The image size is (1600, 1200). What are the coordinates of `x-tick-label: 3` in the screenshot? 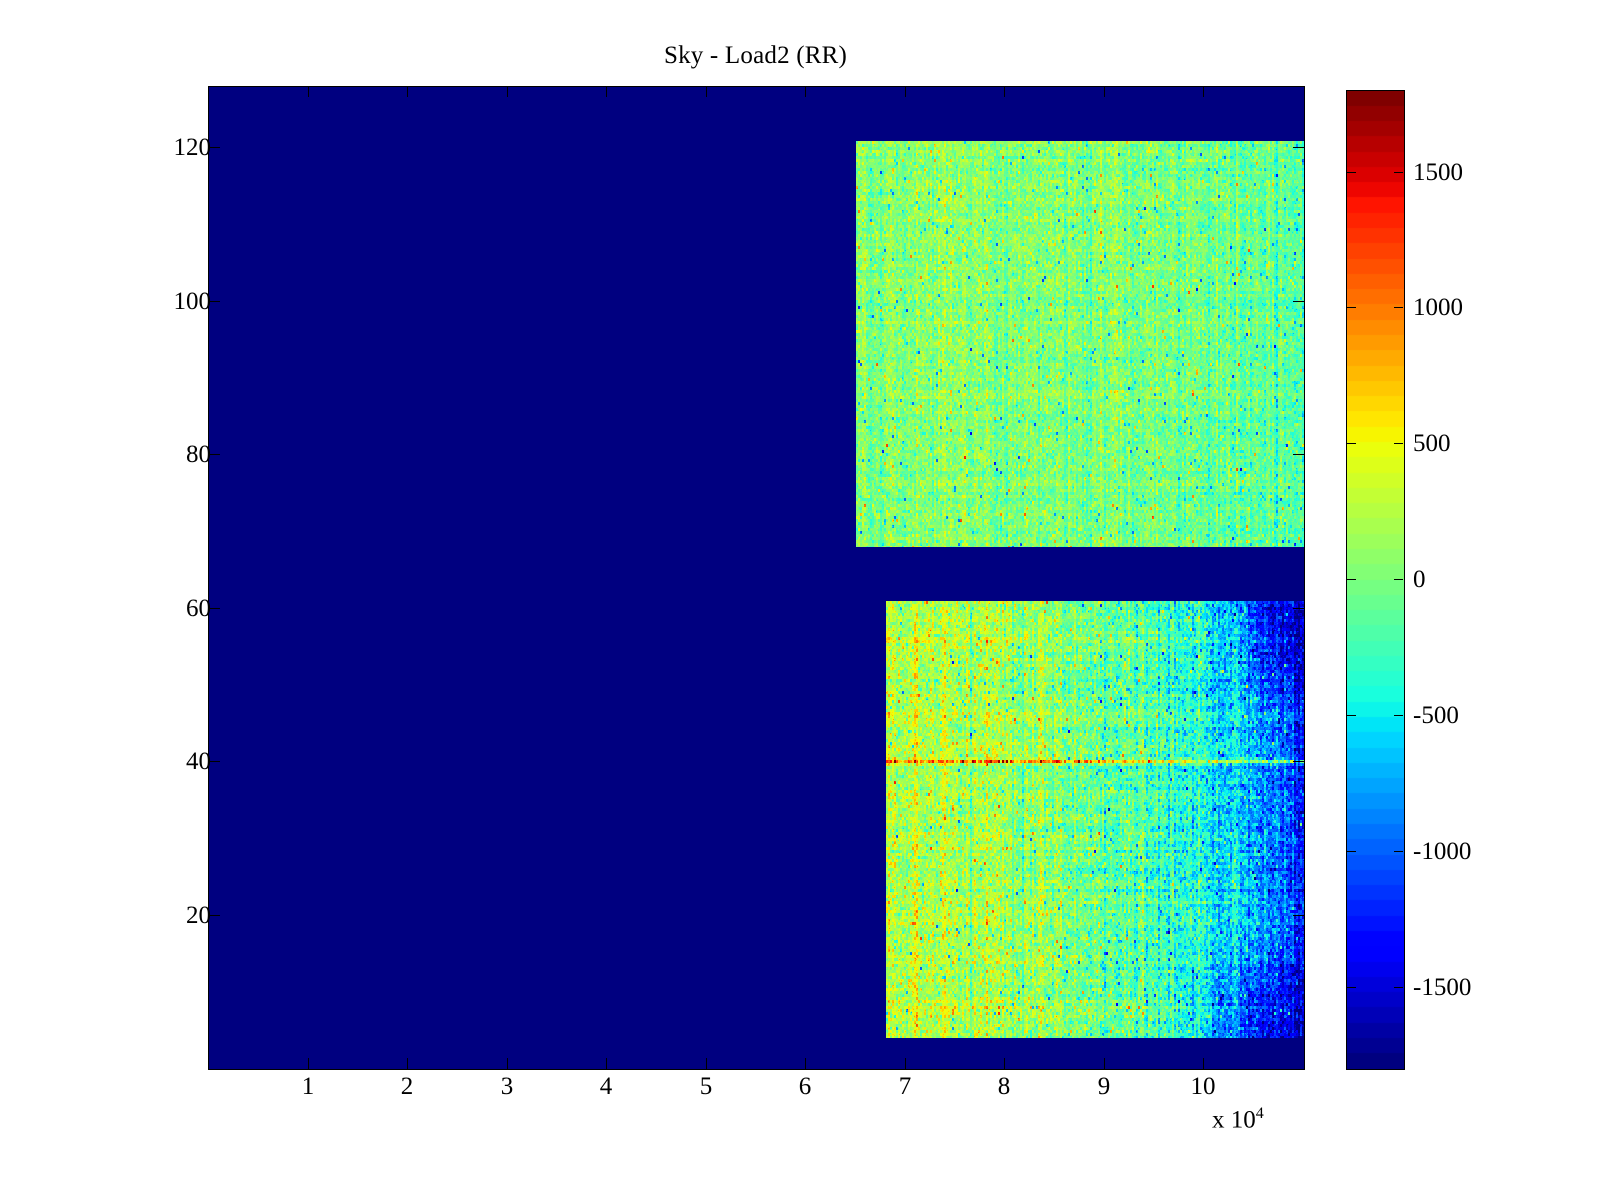 It's located at (507, 1086).